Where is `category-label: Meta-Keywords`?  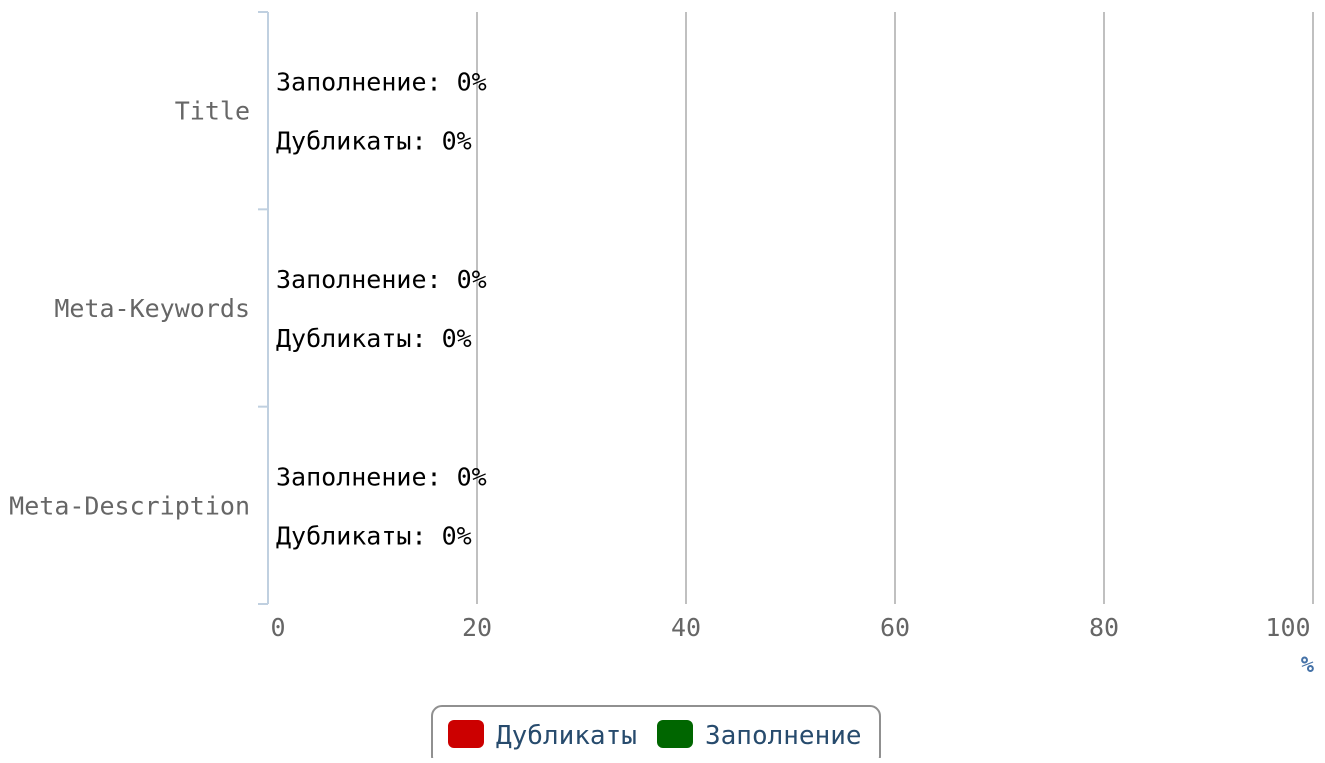 category-label: Meta-Keywords is located at coordinates (152, 308).